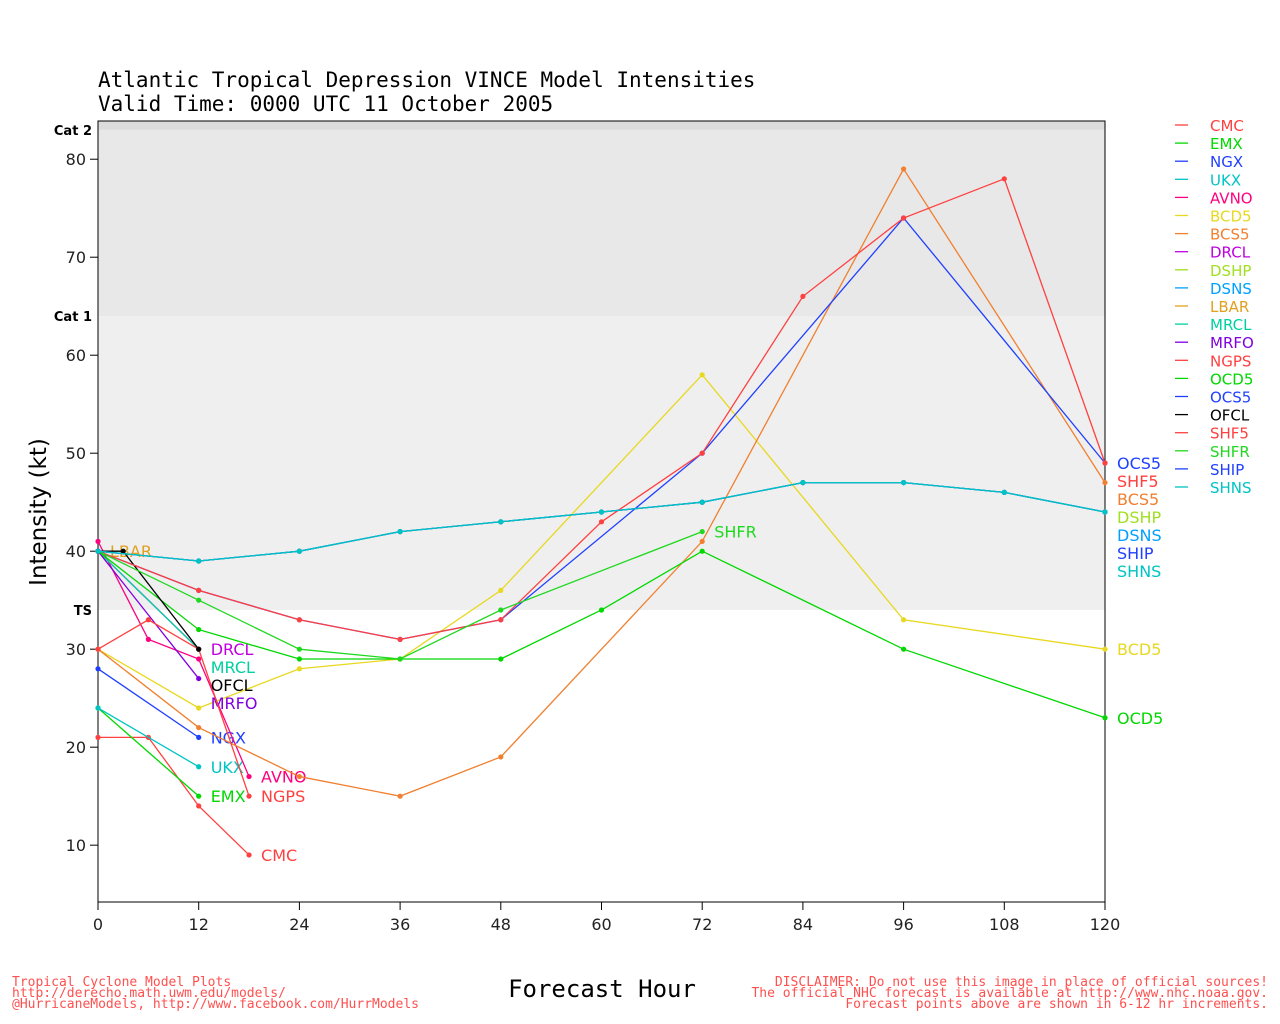 This screenshot has width=1280, height=1024. Describe the element at coordinates (76, 747) in the screenshot. I see `y-tick-label: 20` at that location.